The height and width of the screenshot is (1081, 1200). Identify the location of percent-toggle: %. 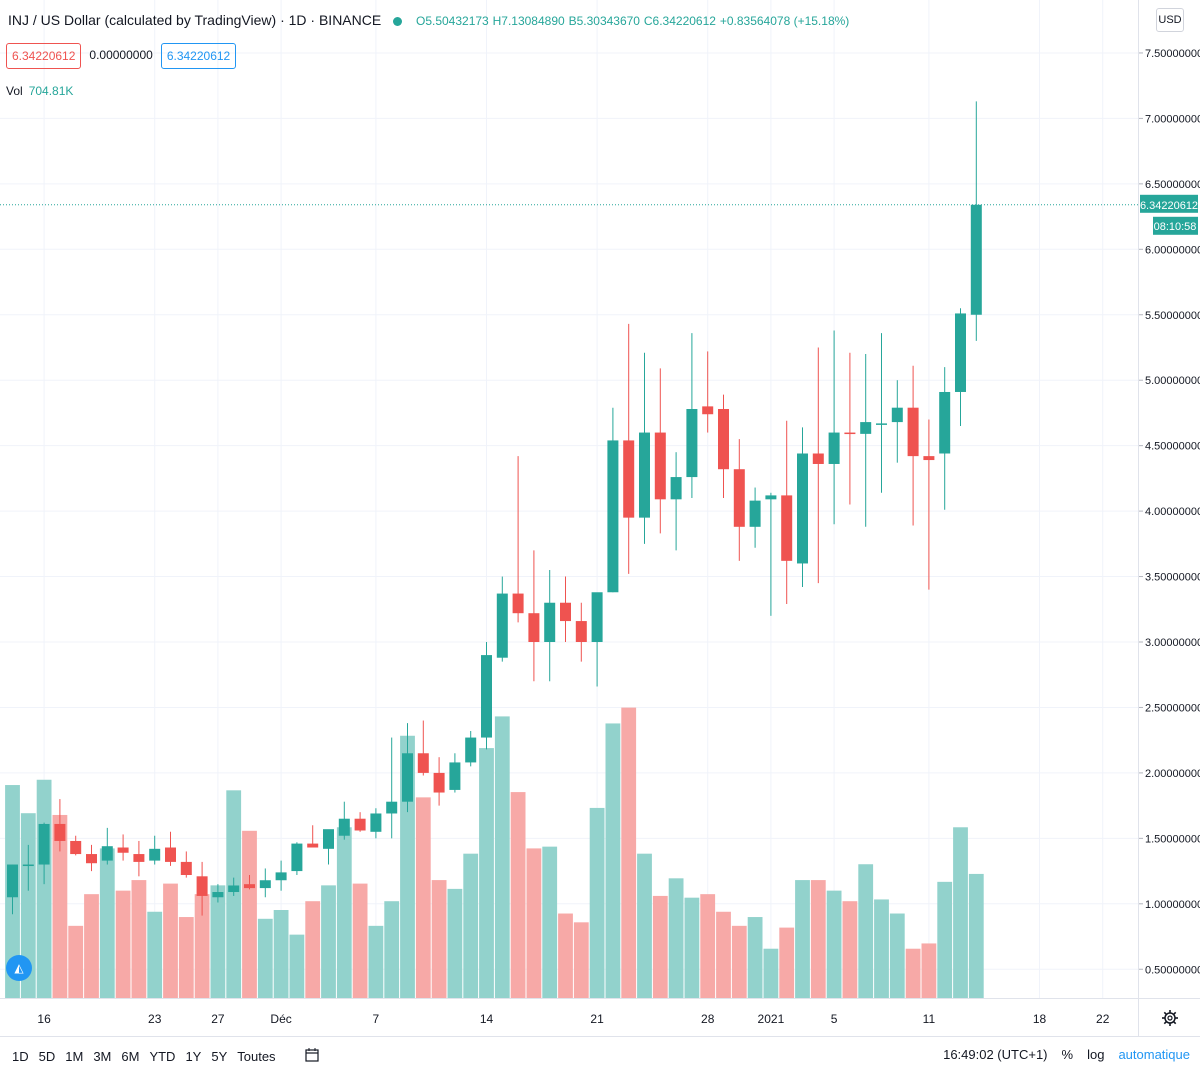
(1067, 1054).